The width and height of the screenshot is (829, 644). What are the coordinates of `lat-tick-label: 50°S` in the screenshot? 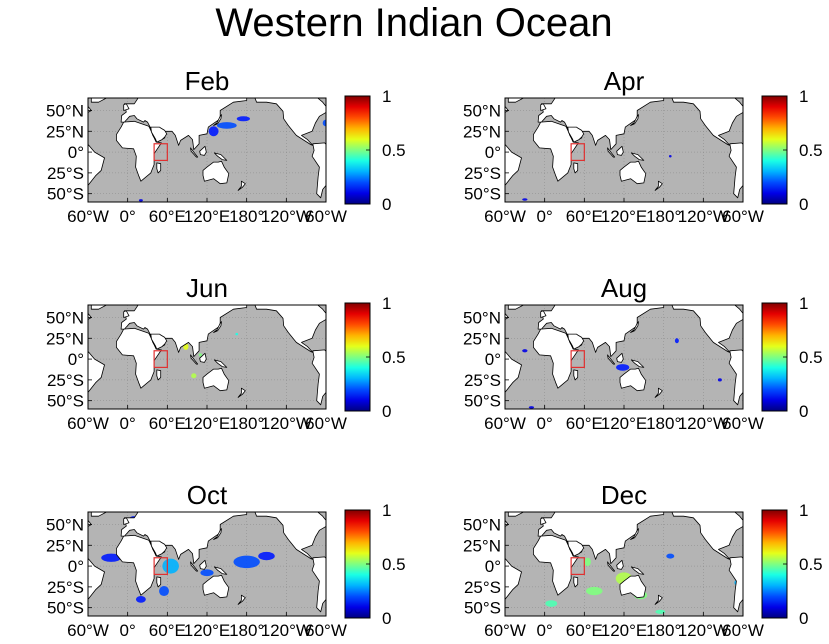 It's located at (482, 401).